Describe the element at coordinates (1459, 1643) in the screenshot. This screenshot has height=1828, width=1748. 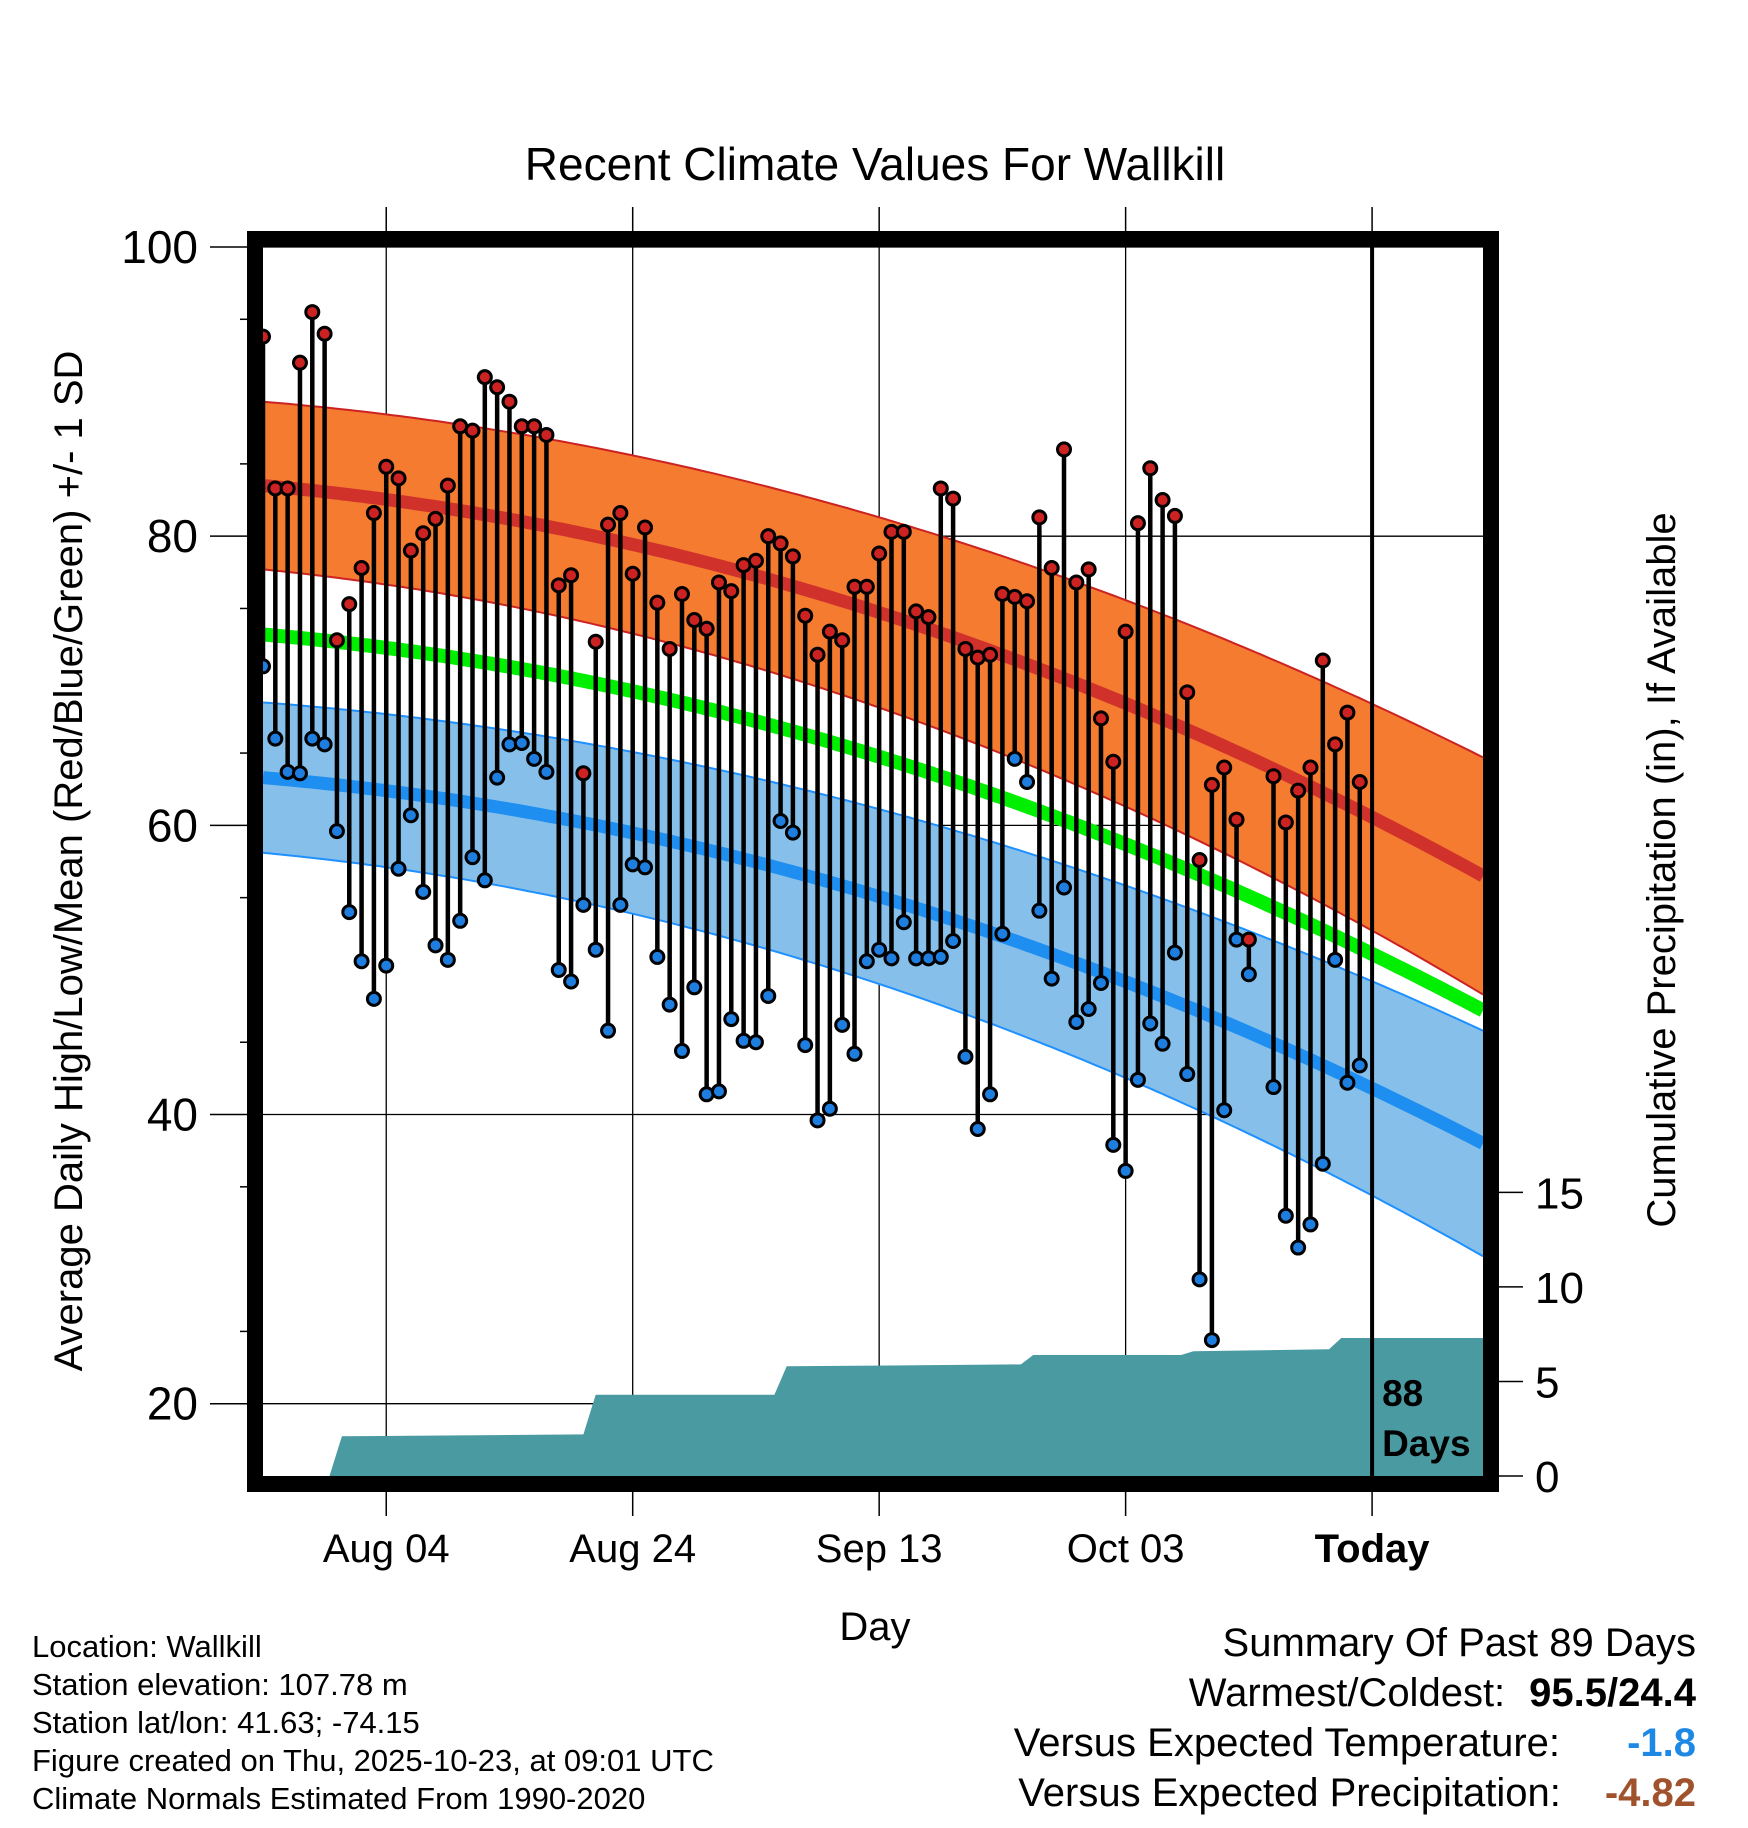
I see `summary-title: Summary Of Past 89 Days` at that location.